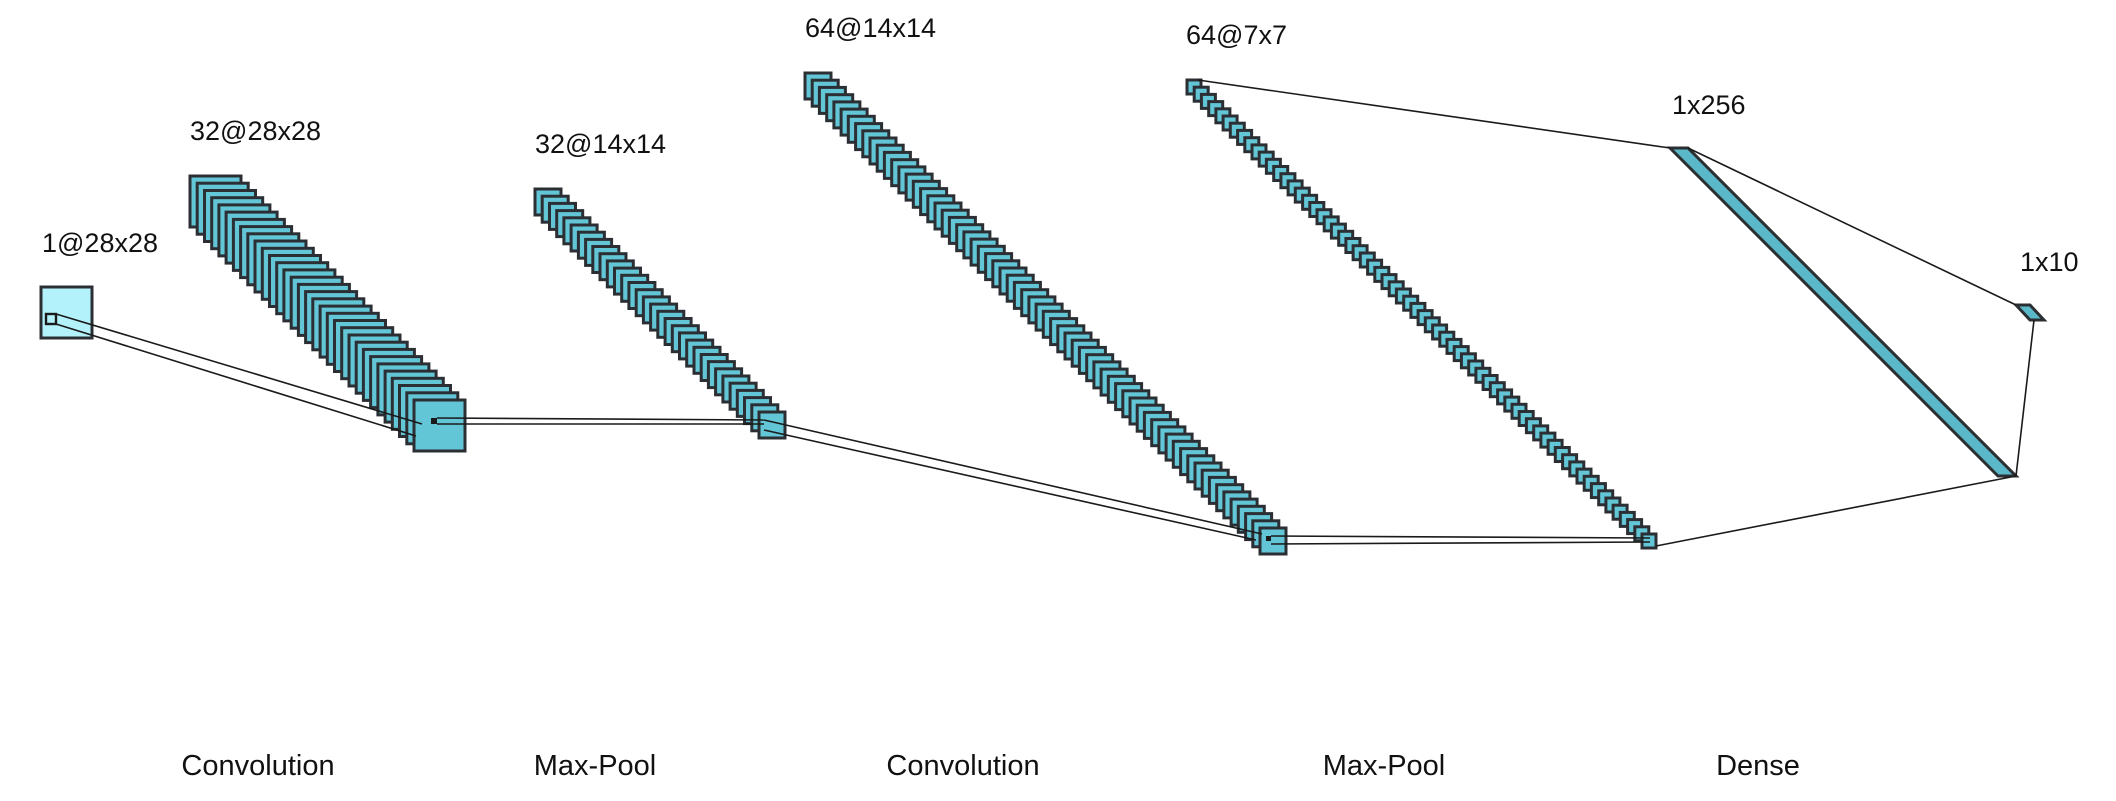  Describe the element at coordinates (257, 766) in the screenshot. I see `operation-label-conv1: Convolution` at that location.